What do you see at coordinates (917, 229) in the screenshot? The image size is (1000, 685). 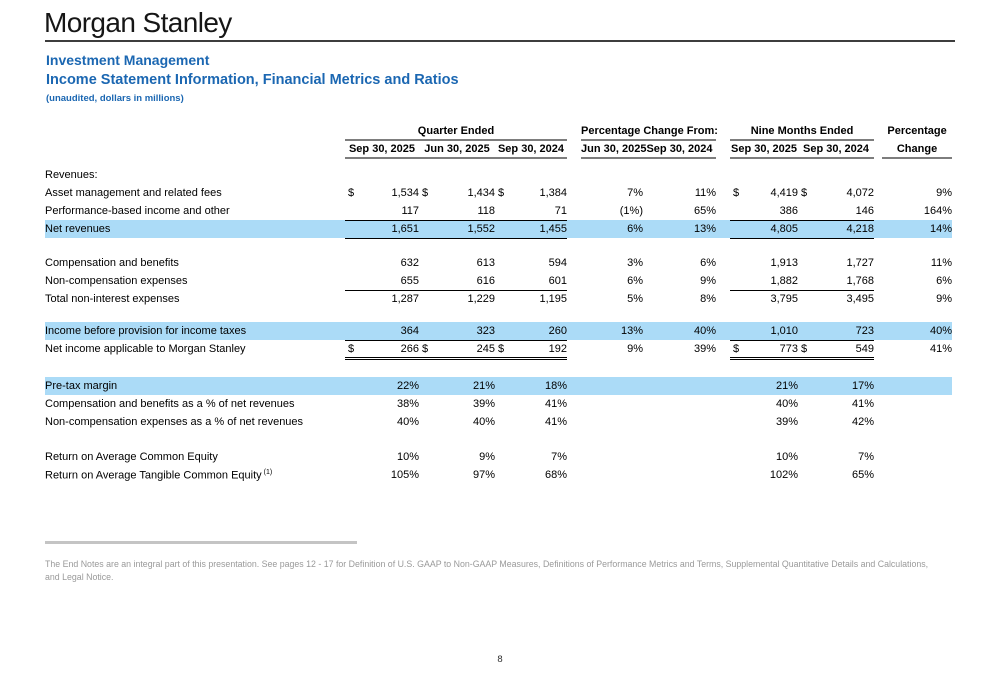 I see `cell-value: 14%` at bounding box center [917, 229].